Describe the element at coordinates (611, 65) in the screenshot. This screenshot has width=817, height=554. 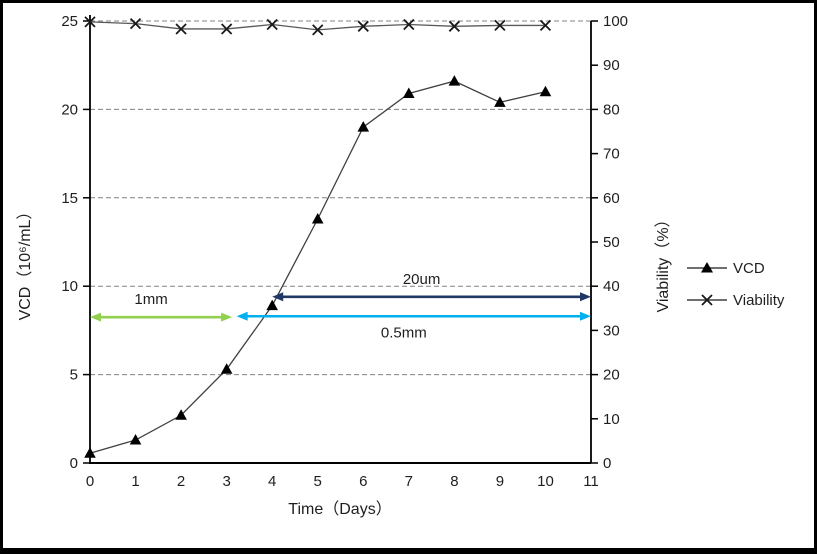
I see `right-axis-tick-label-90: 90` at that location.